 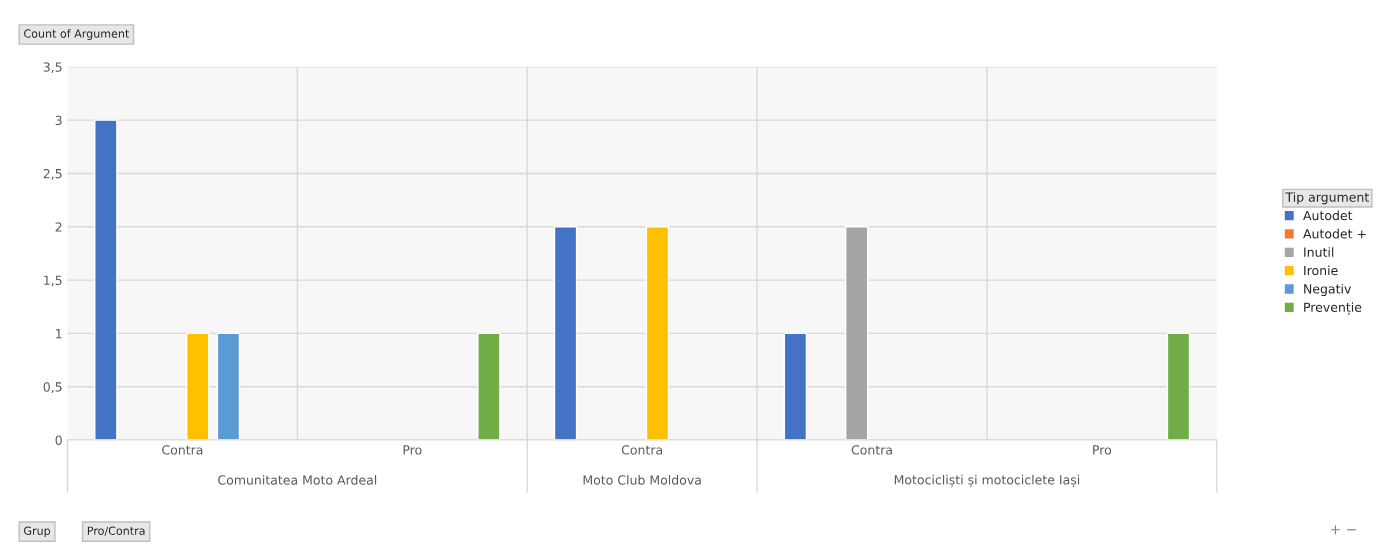 What do you see at coordinates (53, 281) in the screenshot?
I see `y-tick-label: 1,5` at bounding box center [53, 281].